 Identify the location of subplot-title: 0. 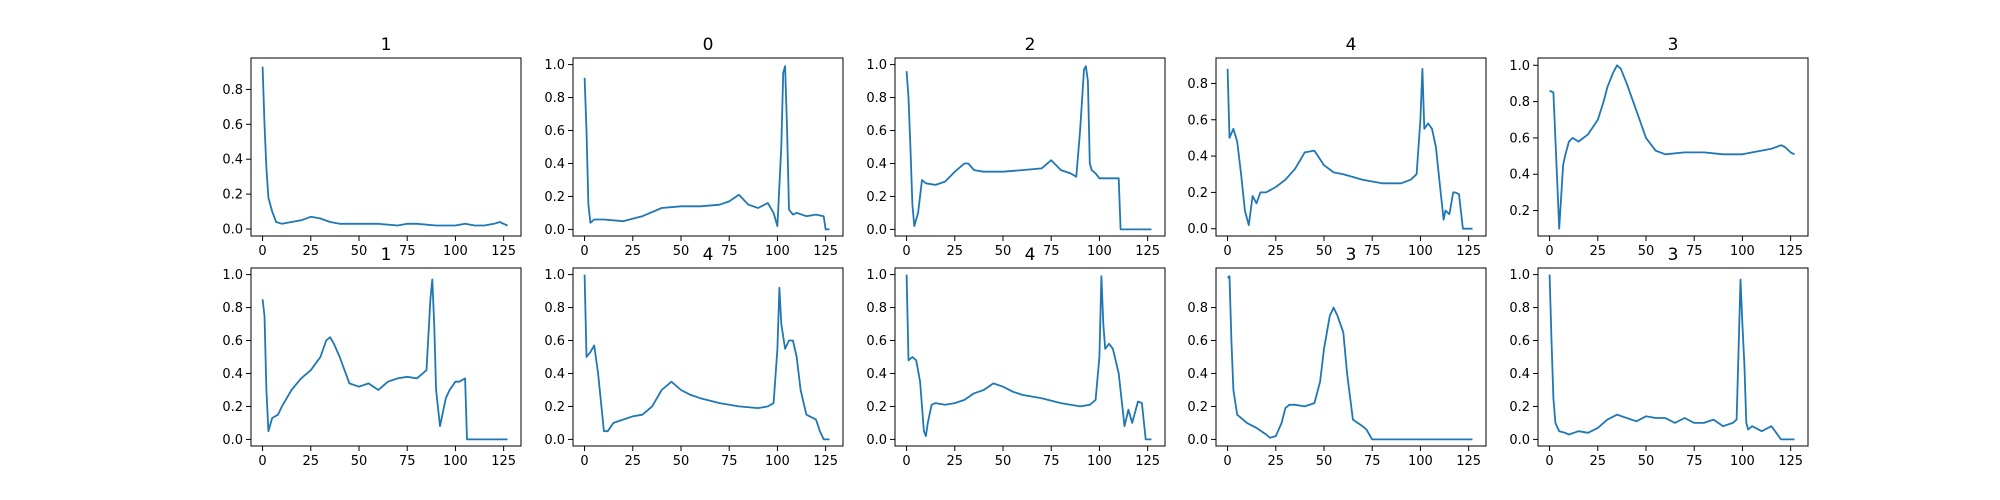
(708, 45).